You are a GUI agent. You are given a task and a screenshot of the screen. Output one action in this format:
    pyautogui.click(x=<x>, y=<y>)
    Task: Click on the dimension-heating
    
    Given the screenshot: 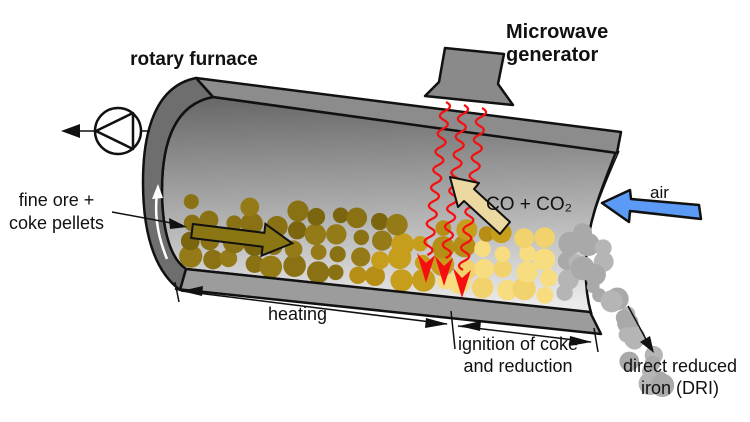 What is the action you would take?
    pyautogui.click(x=311, y=304)
    